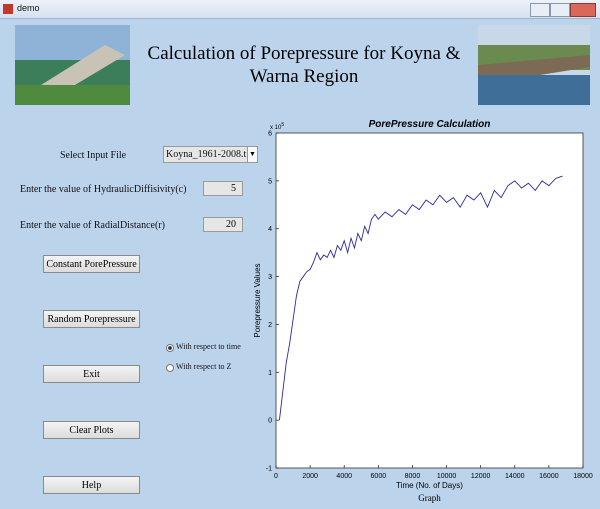 The height and width of the screenshot is (509, 600). Describe the element at coordinates (270, 277) in the screenshot. I see `y-tick-label: 3` at that location.